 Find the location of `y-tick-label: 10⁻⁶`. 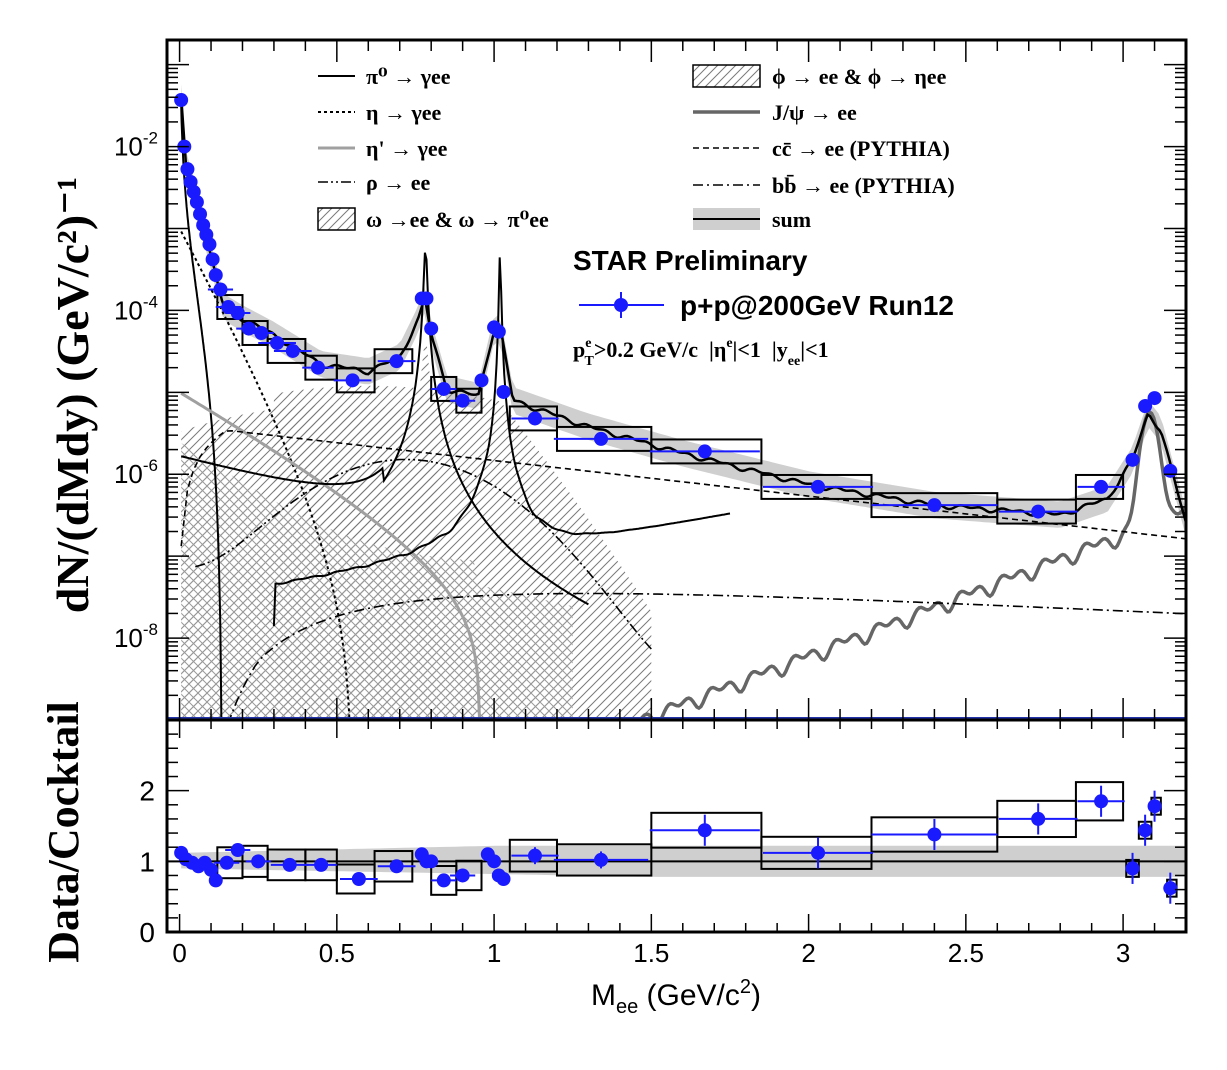

y-tick-label: 10⁻⁶ is located at coordinates (136, 472).